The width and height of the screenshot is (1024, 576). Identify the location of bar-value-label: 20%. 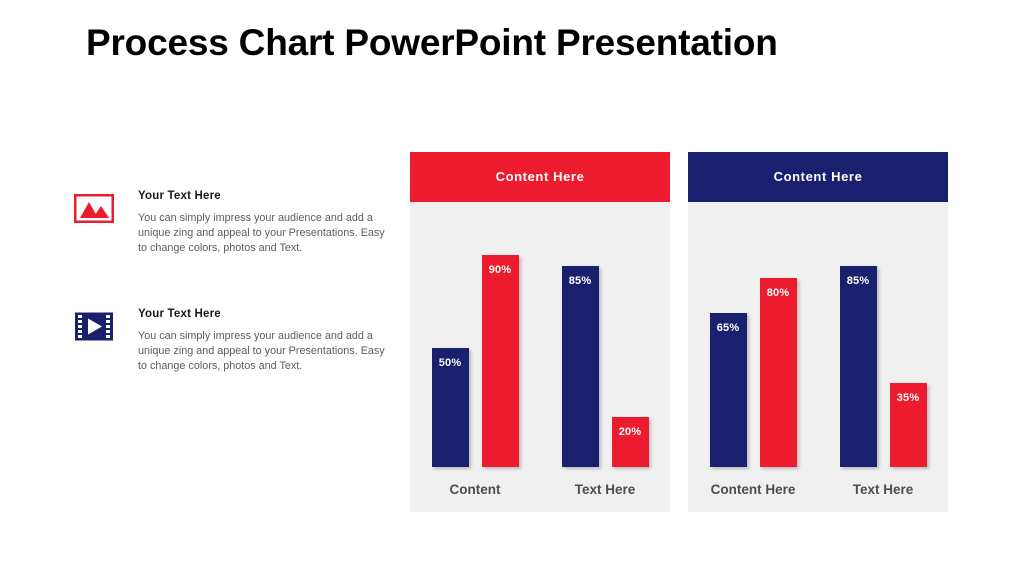
(630, 432).